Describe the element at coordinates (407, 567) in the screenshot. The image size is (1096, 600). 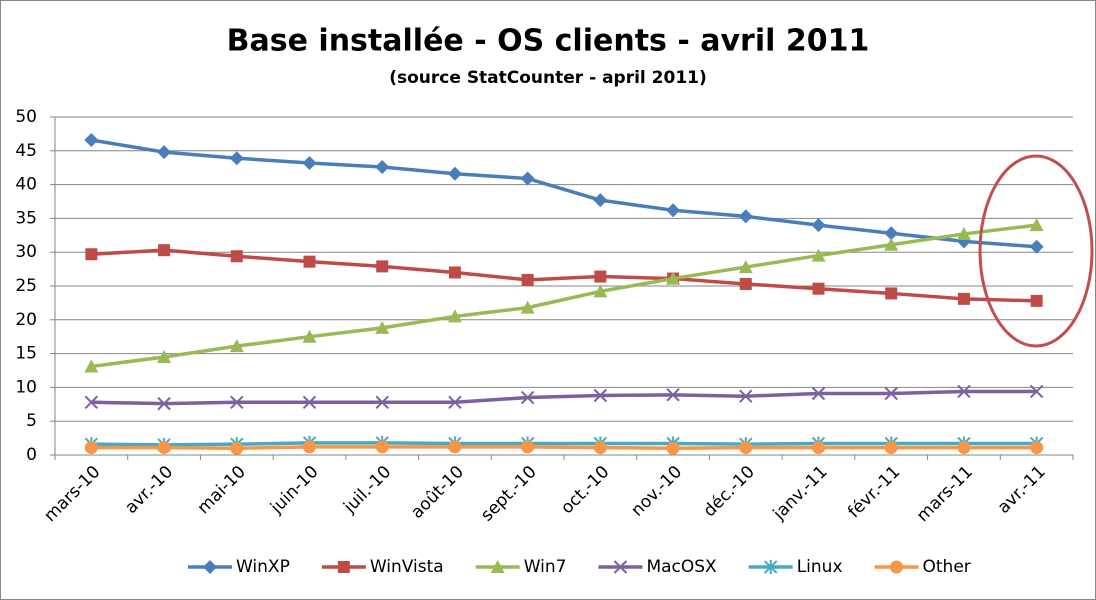
I see `legend-label: WinVista` at that location.